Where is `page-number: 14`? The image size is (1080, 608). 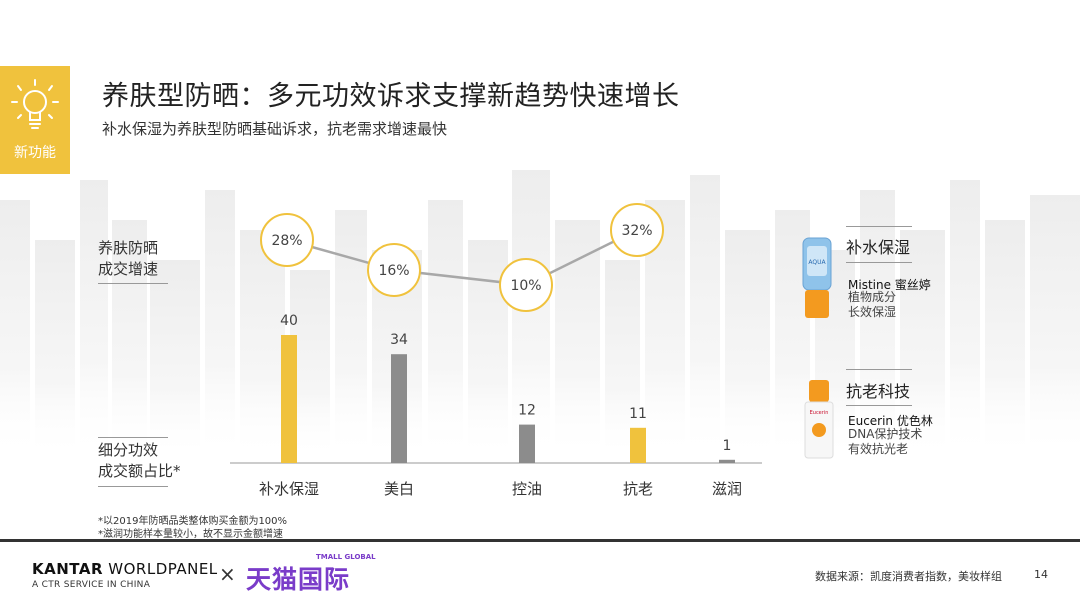 page-number: 14 is located at coordinates (1041, 574).